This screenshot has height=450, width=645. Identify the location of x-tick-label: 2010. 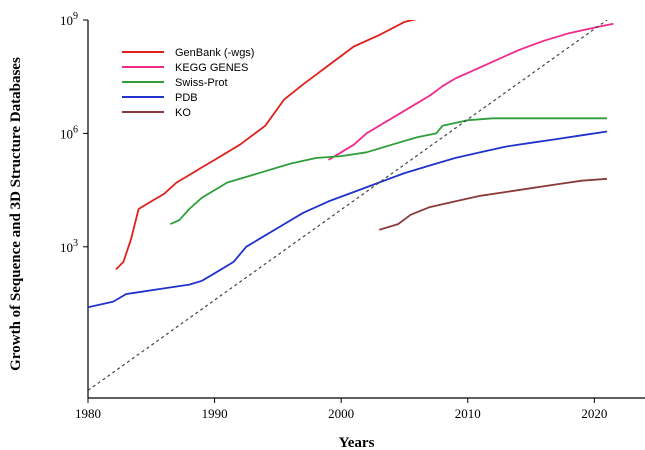
(468, 413).